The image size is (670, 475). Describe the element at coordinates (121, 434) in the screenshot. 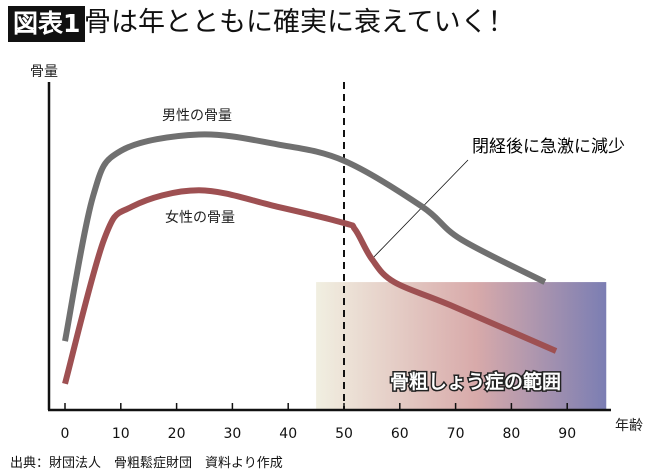

I see `x-tick-label: 10` at that location.